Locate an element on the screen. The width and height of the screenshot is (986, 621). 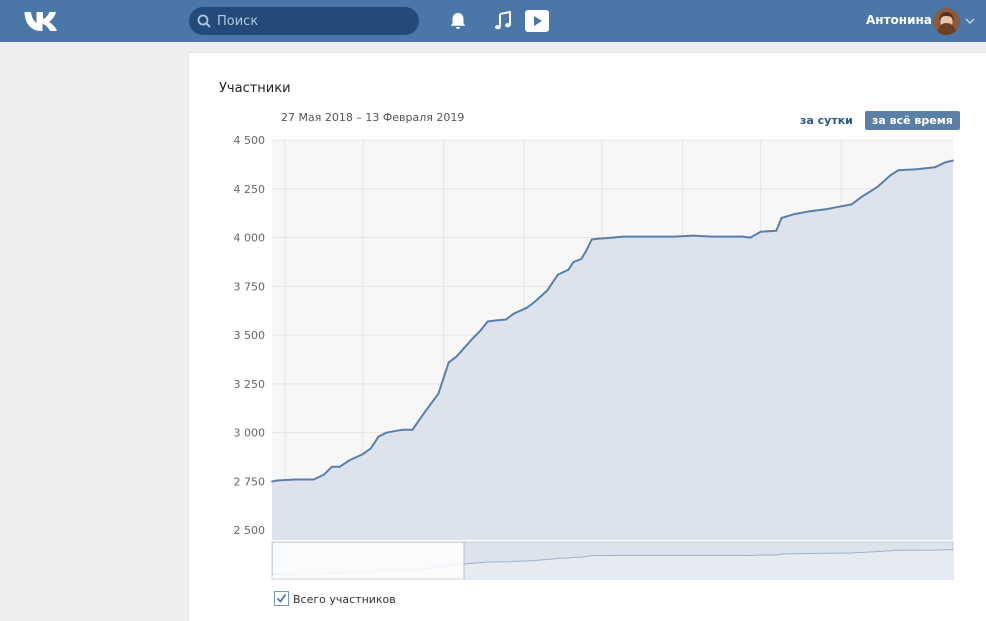
video-icon is located at coordinates (537, 21).